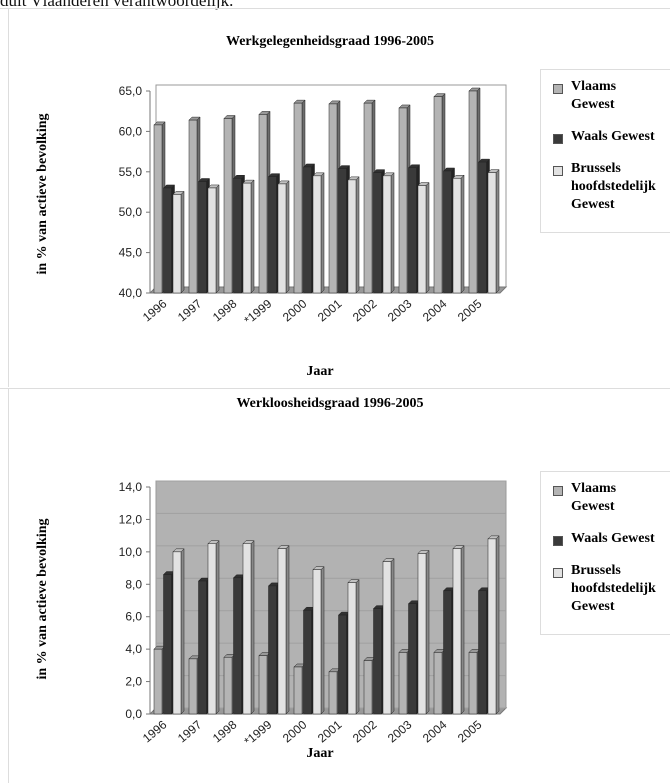 The height and width of the screenshot is (783, 670). Describe the element at coordinates (435, 310) in the screenshot. I see `x-tick-label: 2004` at that location.